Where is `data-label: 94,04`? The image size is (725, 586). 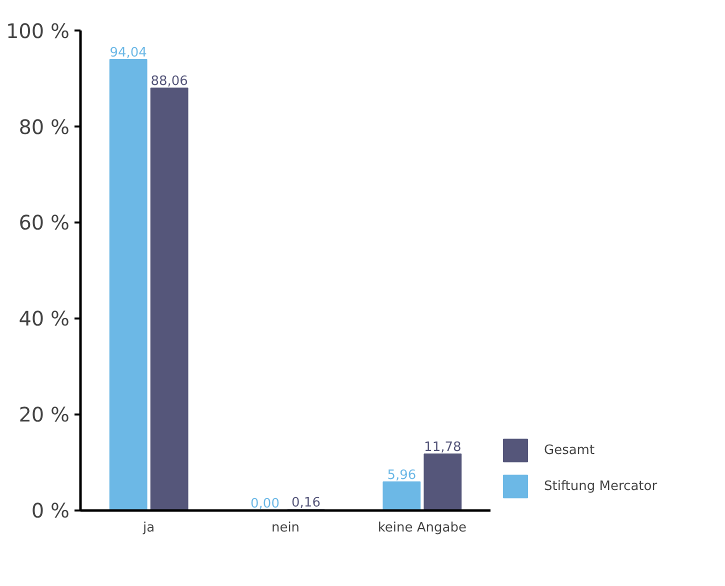 data-label: 94,04 is located at coordinates (128, 52).